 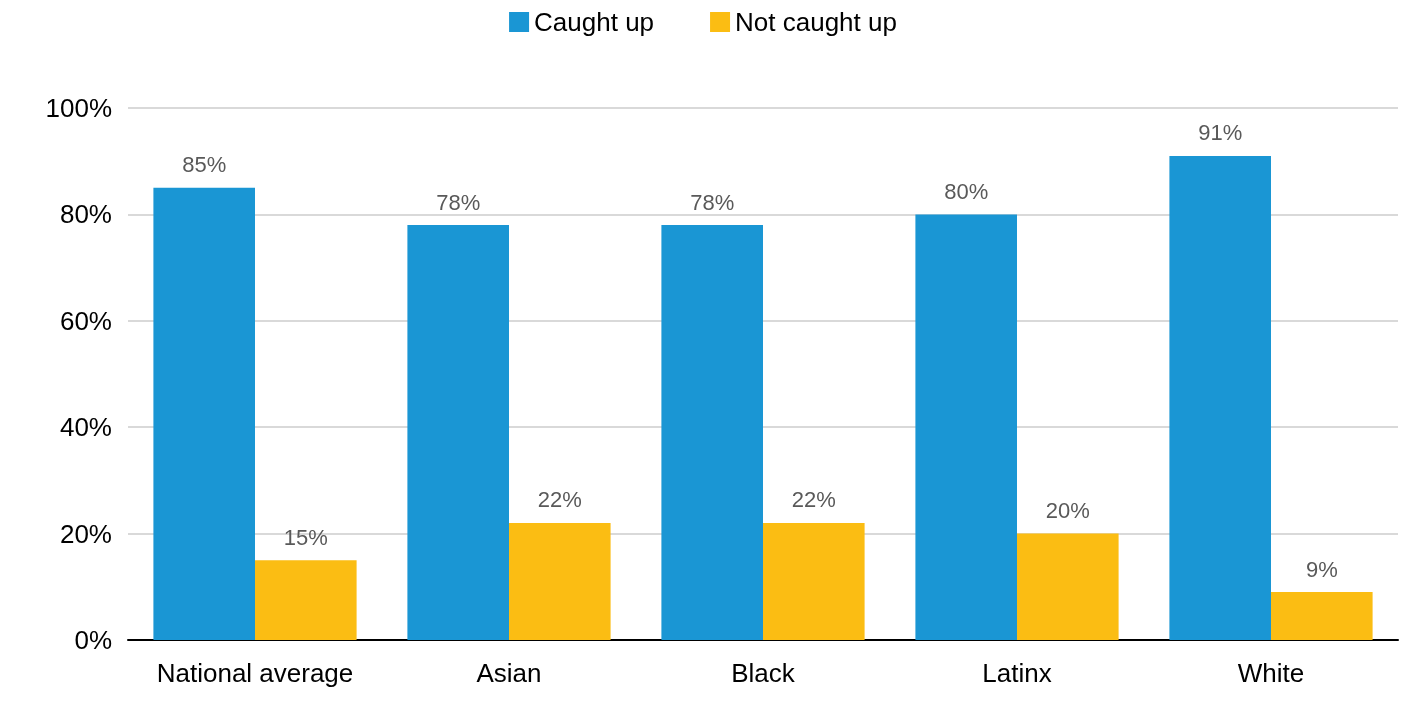 What do you see at coordinates (594, 22) in the screenshot?
I see `legend-label: Caught up` at bounding box center [594, 22].